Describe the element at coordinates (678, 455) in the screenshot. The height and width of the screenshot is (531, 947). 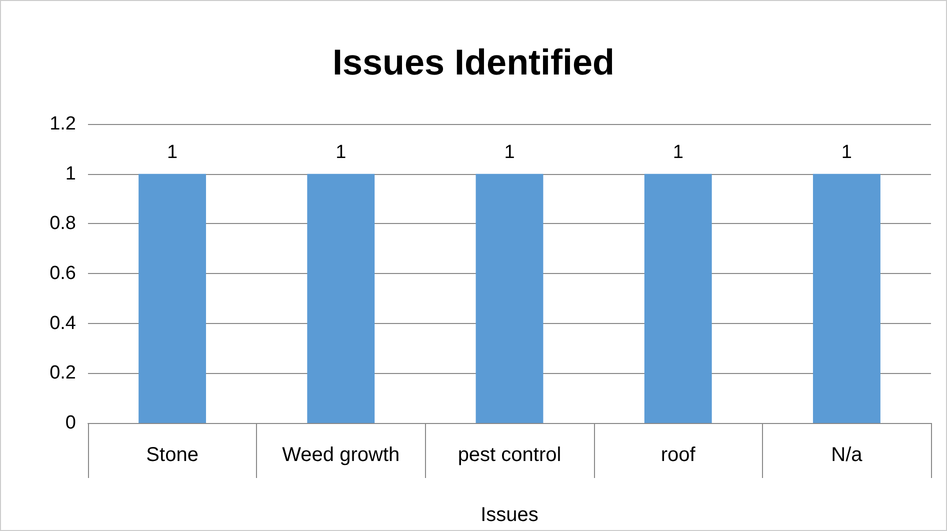
I see `x-tick-label: roof` at that location.